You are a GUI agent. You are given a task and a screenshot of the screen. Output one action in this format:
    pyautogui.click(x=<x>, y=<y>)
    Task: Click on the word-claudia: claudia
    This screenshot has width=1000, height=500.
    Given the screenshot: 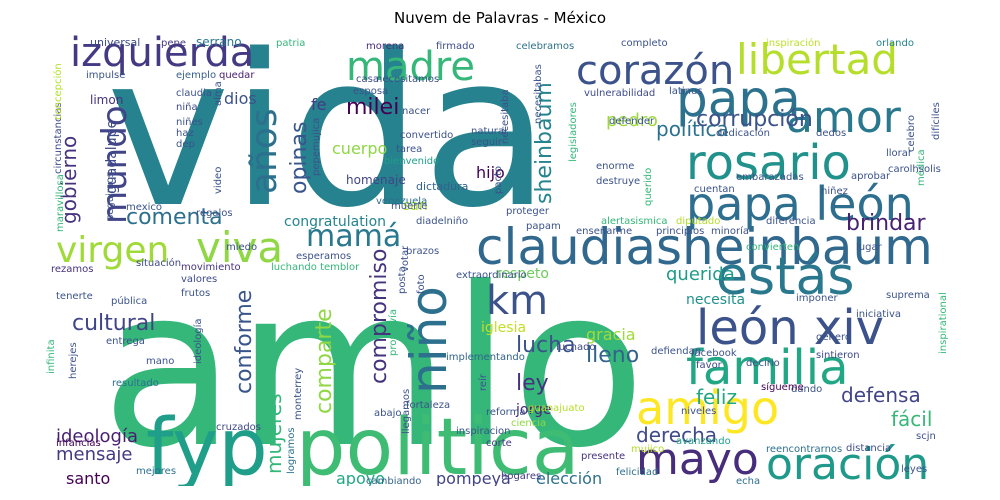 What is the action you would take?
    pyautogui.click(x=194, y=93)
    